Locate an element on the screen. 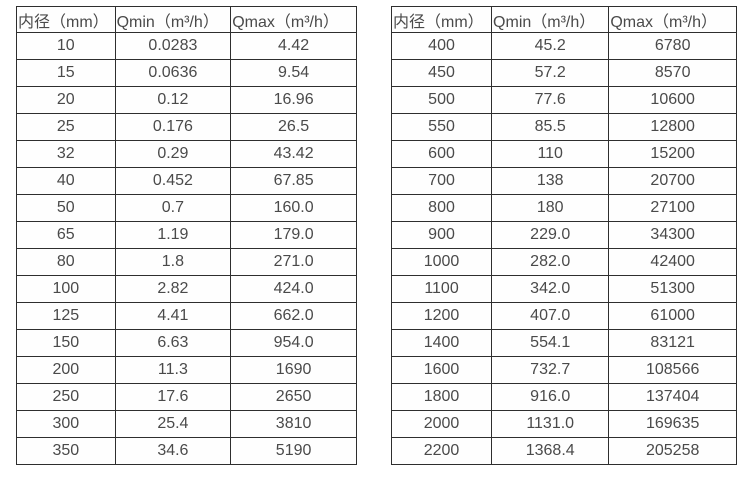  cell: 342.0 is located at coordinates (550, 289).